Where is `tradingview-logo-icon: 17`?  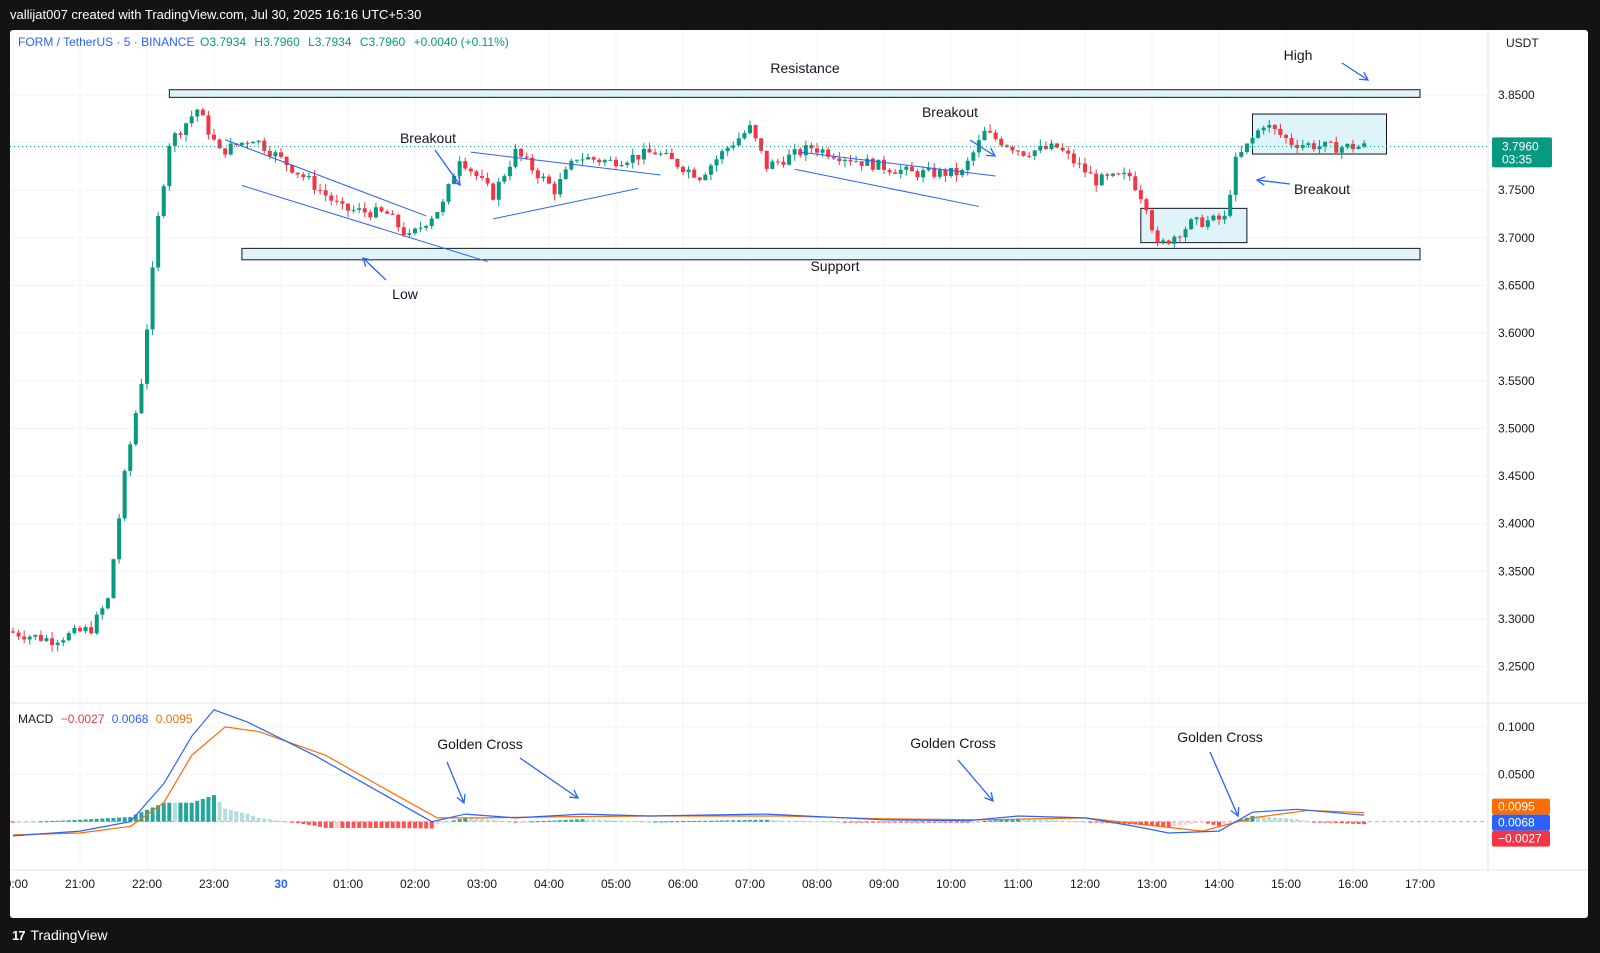 tradingview-logo-icon: 17 is located at coordinates (19, 935).